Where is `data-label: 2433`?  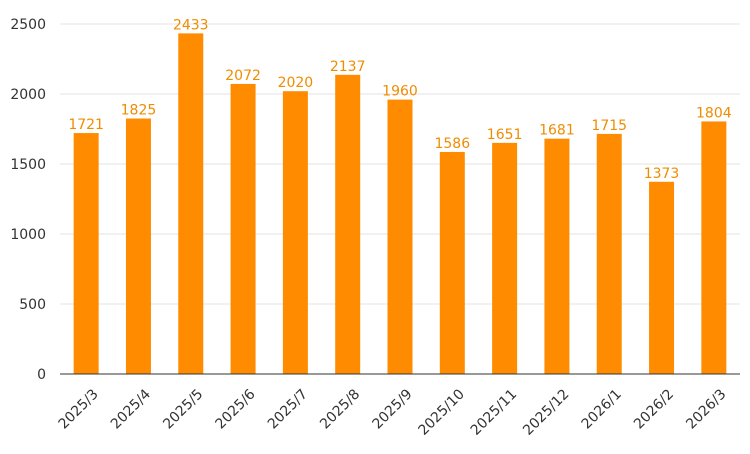
data-label: 2433 is located at coordinates (191, 25).